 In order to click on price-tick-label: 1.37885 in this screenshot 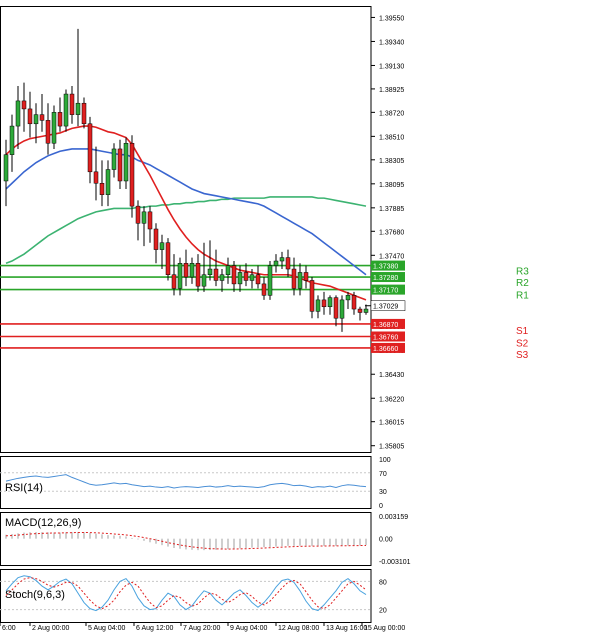, I will do `click(391, 209)`.